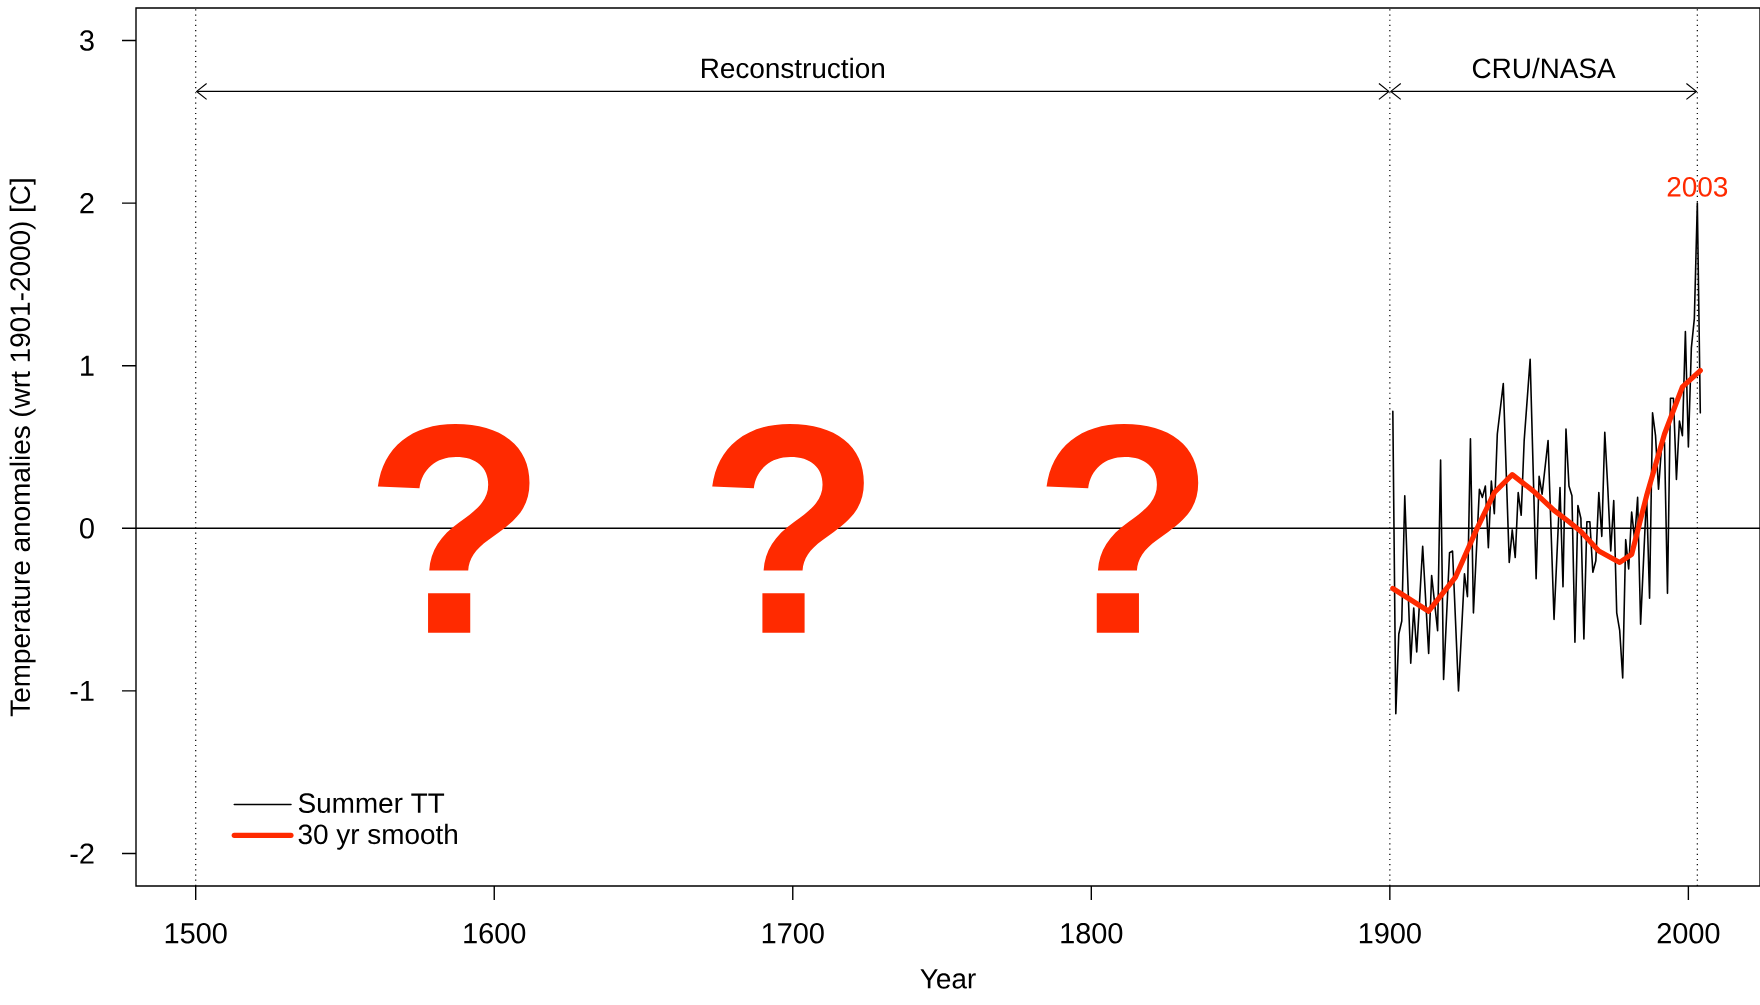 Image resolution: width=1760 pixels, height=1005 pixels. Describe the element at coordinates (1390, 933) in the screenshot. I see `x-tick-label: 1900` at that location.